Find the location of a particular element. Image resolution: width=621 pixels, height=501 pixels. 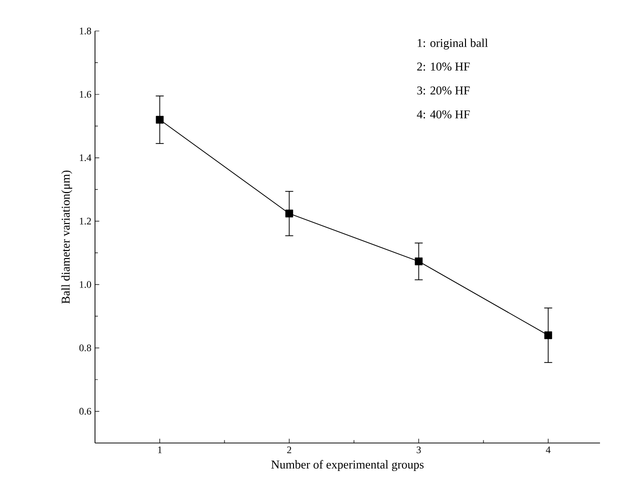

x-tick-label: 1 is located at coordinates (160, 450).